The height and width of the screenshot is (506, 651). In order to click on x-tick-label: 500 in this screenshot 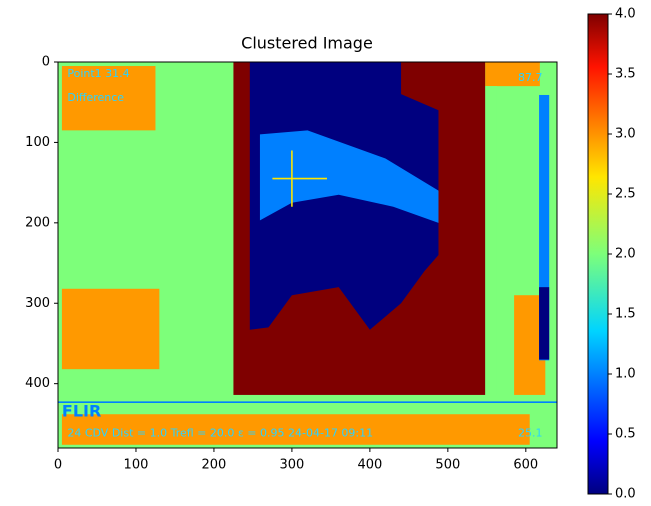, I will do `click(447, 465)`.